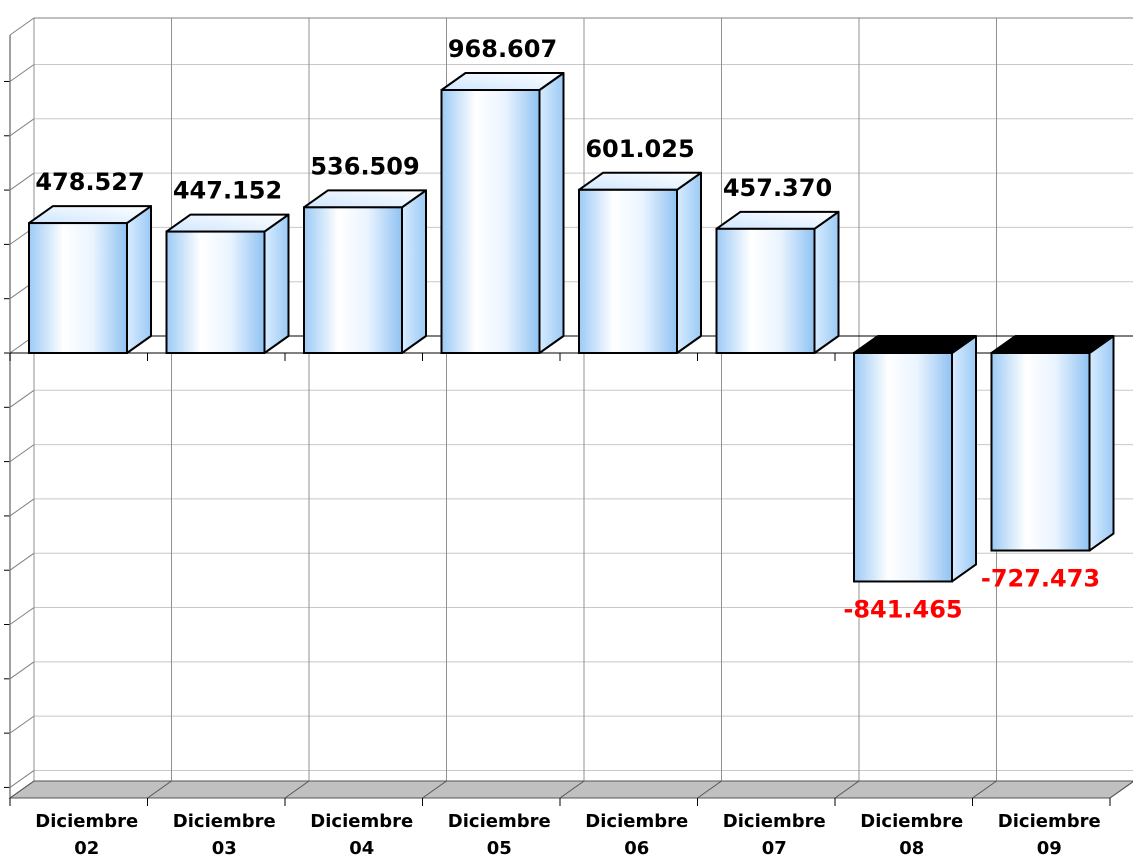 The height and width of the screenshot is (863, 1133). What do you see at coordinates (774, 821) in the screenshot?
I see `category-label-6-line1: Diciembre` at bounding box center [774, 821].